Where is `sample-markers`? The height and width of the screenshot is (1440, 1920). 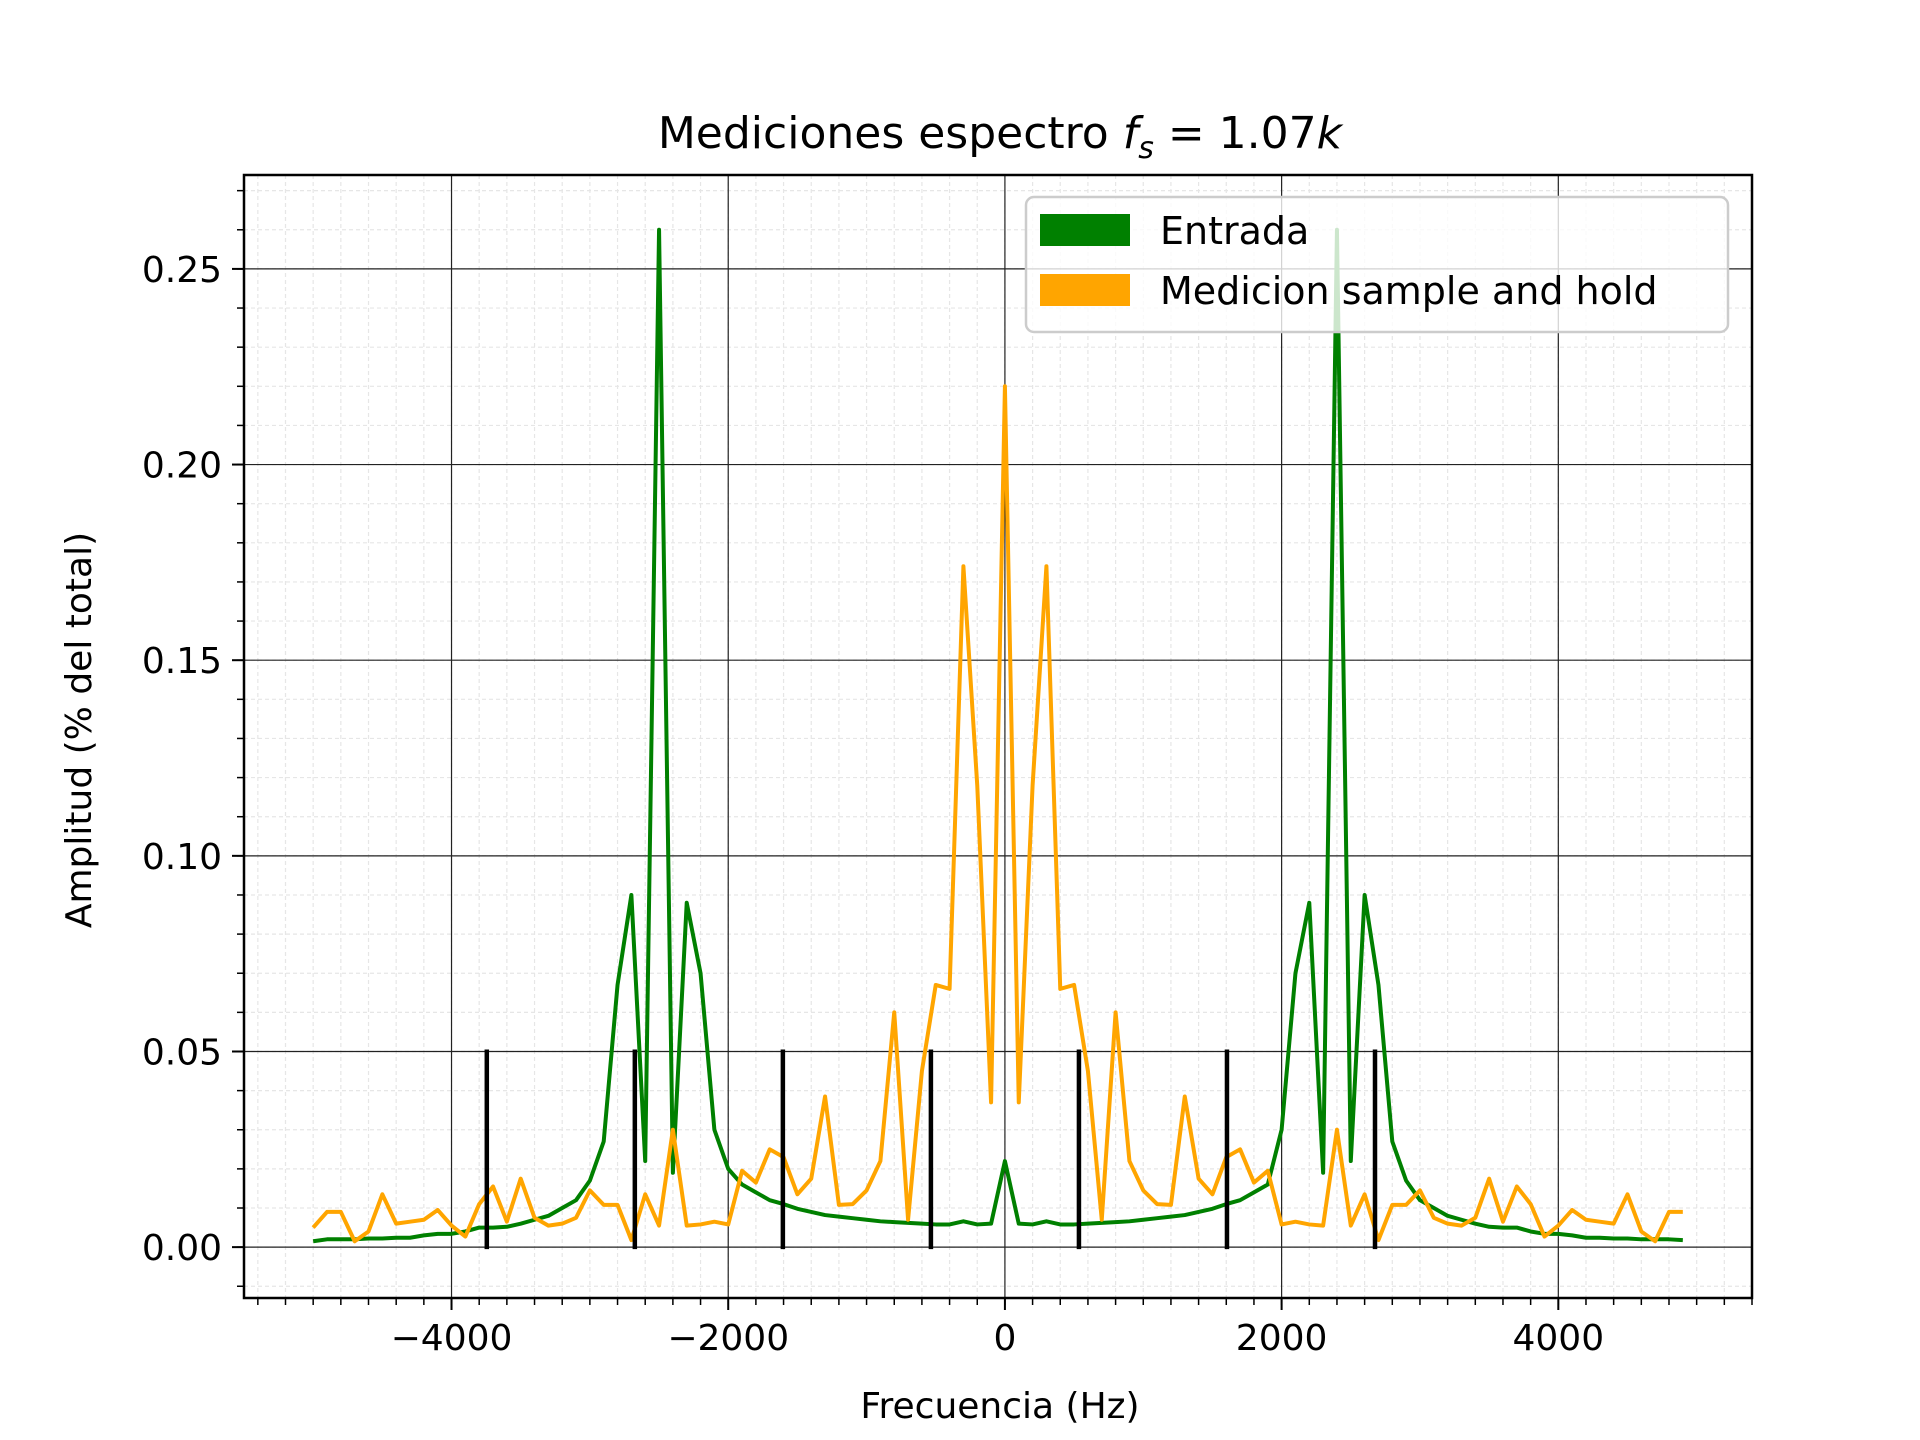
sample-markers is located at coordinates (931, 1149).